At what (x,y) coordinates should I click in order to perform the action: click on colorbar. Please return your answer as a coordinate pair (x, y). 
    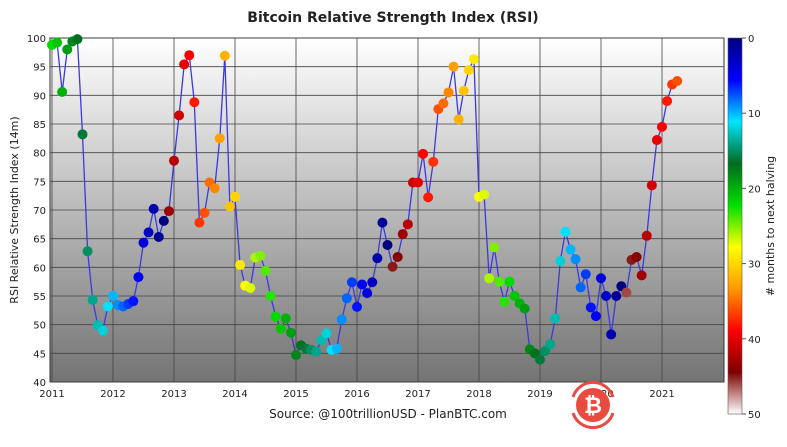
    Looking at the image, I should click on (735, 226).